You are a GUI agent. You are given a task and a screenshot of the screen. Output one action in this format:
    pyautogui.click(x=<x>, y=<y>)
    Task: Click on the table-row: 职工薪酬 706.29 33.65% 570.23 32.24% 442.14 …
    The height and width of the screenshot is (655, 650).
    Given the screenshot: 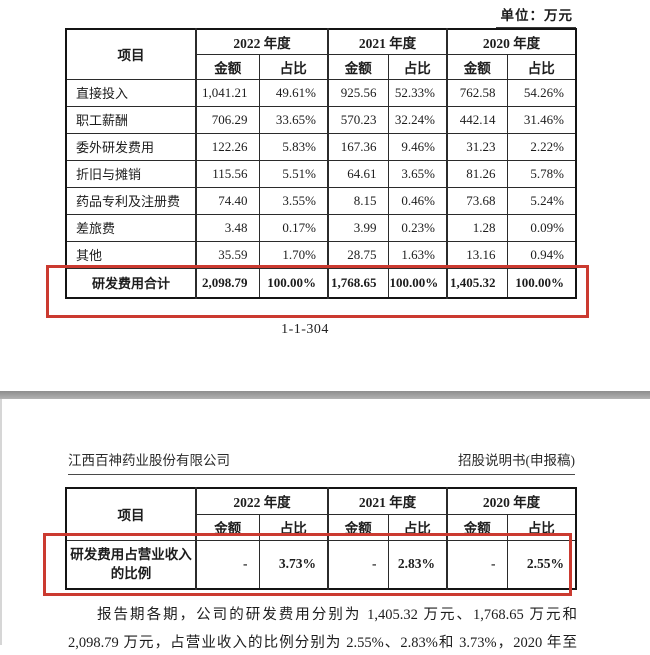 What is the action you would take?
    pyautogui.click(x=321, y=119)
    